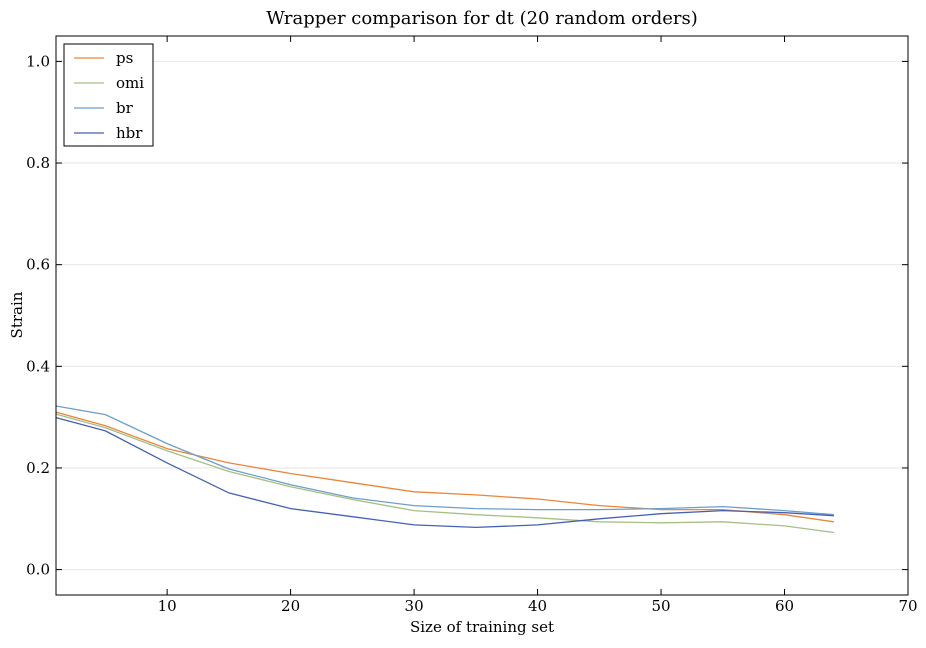 The image size is (926, 648). What do you see at coordinates (38, 61) in the screenshot?
I see `y-tick-label: 1.0` at bounding box center [38, 61].